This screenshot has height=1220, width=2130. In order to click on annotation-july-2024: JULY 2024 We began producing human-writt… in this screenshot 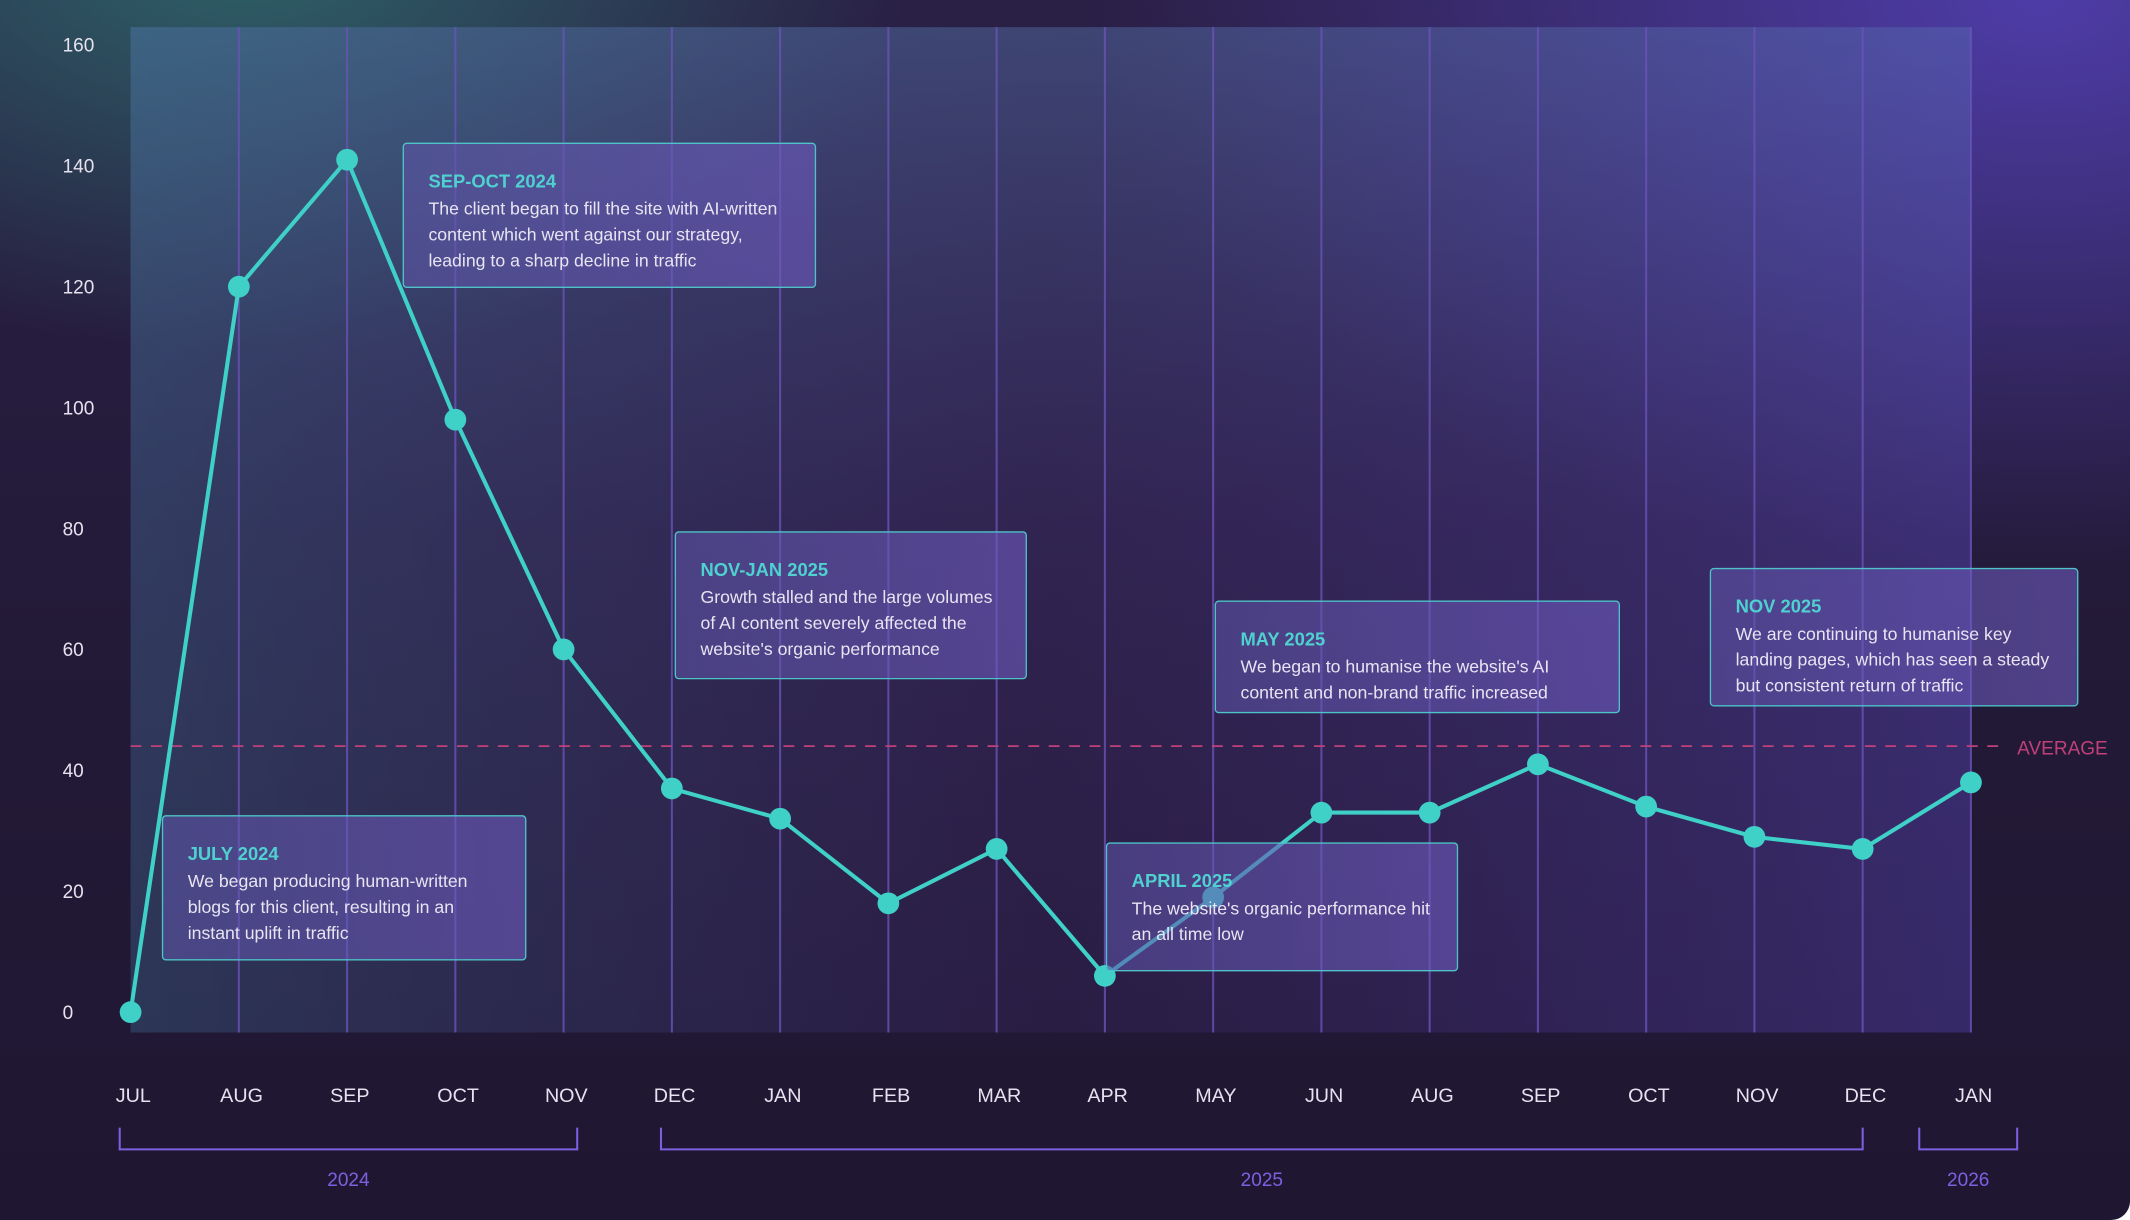, I will do `click(344, 888)`.